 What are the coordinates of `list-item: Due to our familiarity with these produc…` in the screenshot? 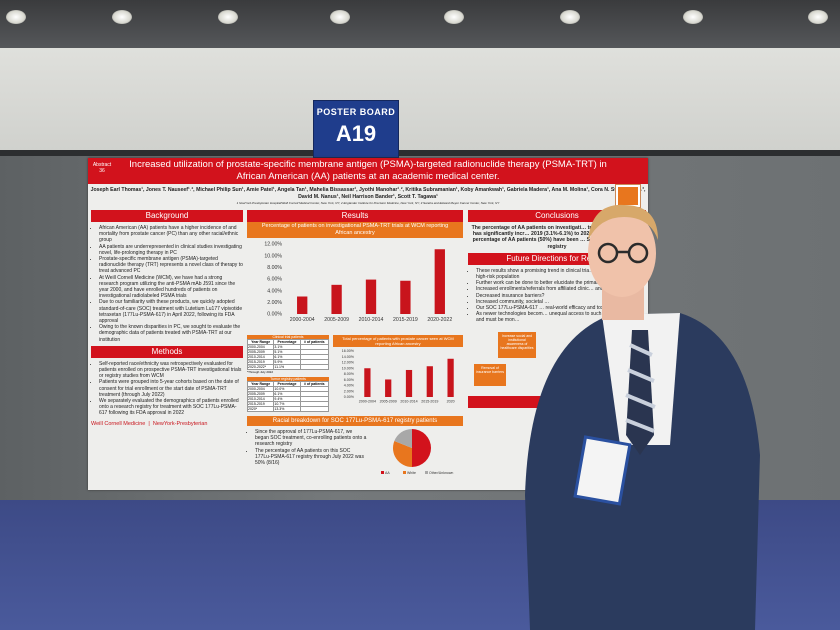 It's located at (171, 311).